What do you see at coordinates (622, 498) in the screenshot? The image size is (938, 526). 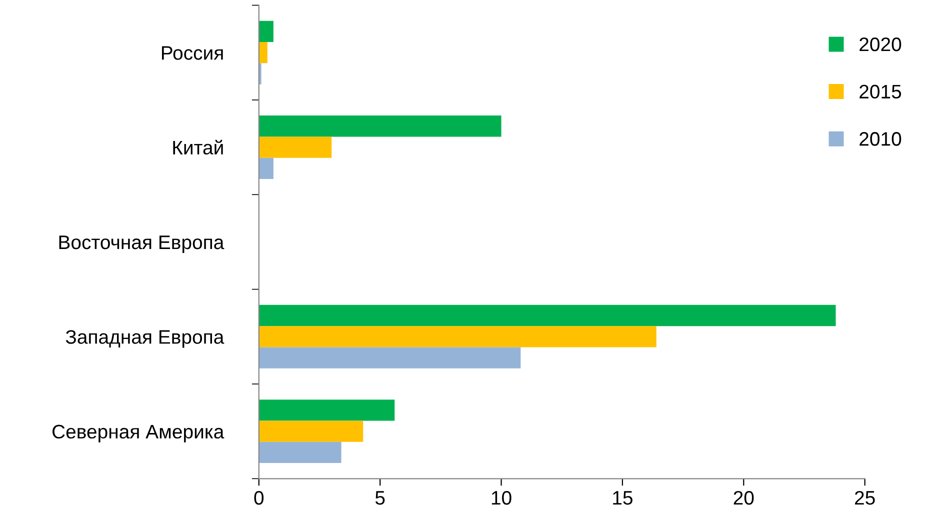 I see `x-tick-label: 15` at bounding box center [622, 498].